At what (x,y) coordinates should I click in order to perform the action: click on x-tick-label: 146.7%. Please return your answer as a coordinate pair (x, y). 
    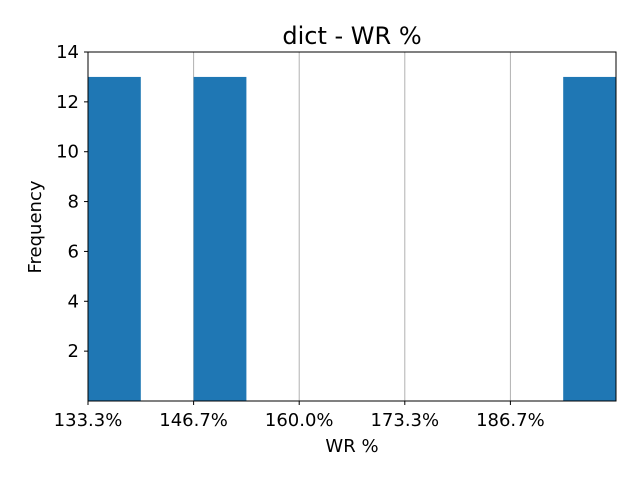
    Looking at the image, I should click on (193, 420).